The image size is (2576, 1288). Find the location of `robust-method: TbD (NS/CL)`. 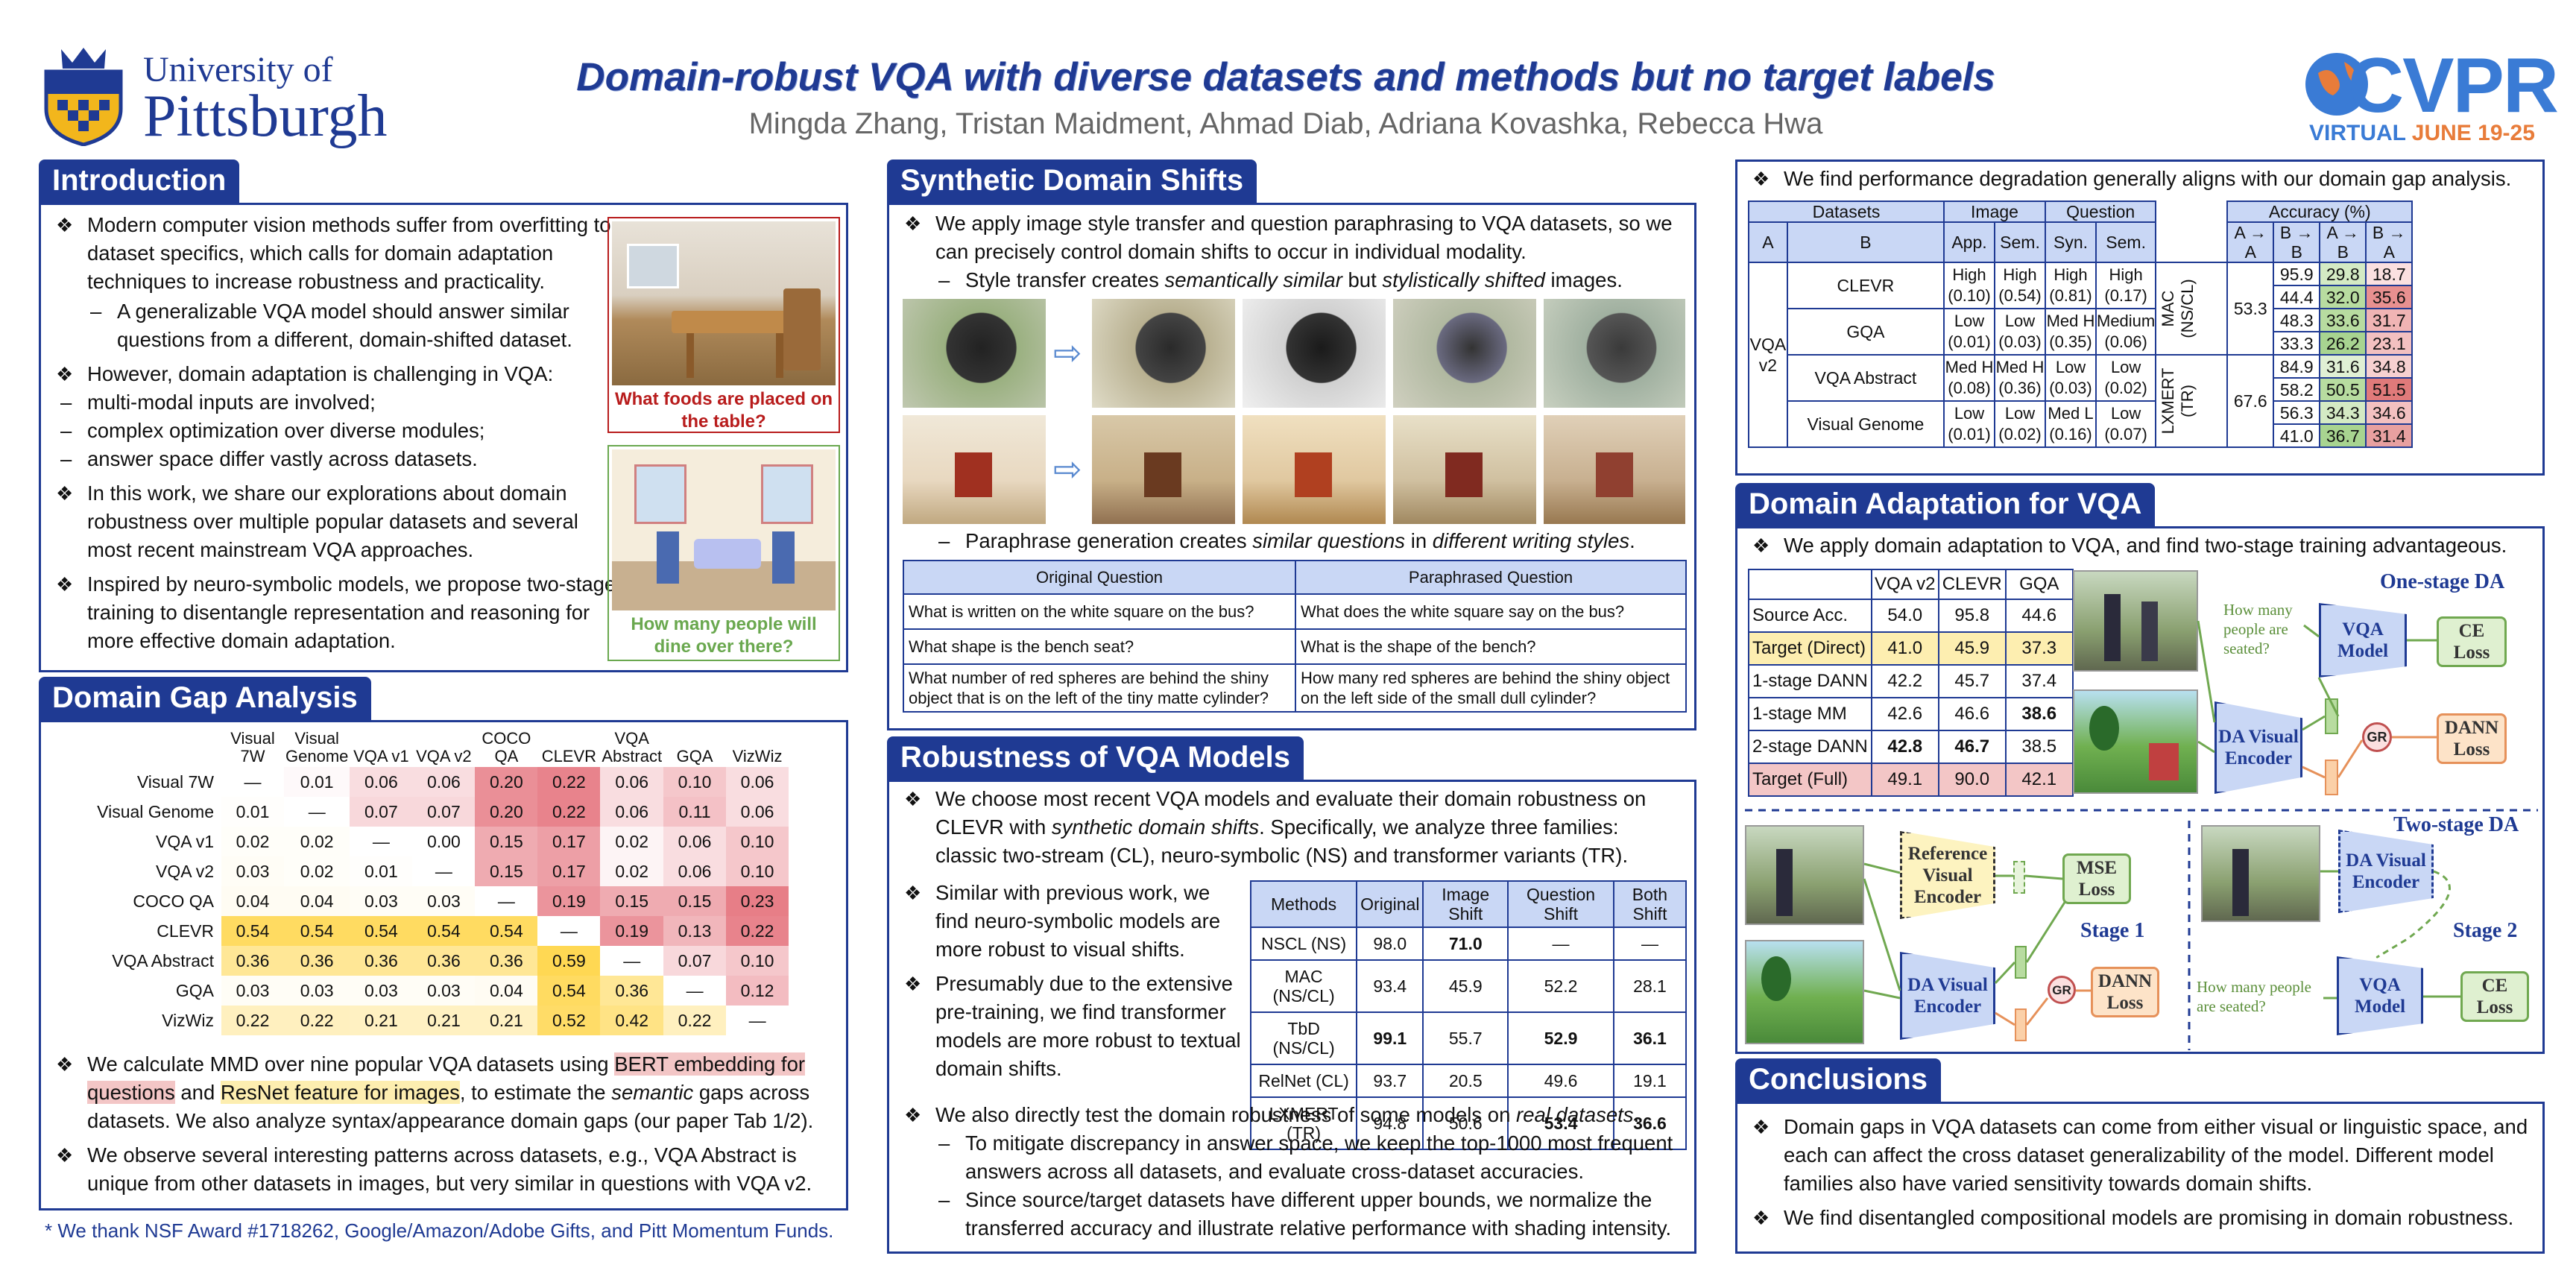

robust-method: TbD (NS/CL) is located at coordinates (1304, 1038).